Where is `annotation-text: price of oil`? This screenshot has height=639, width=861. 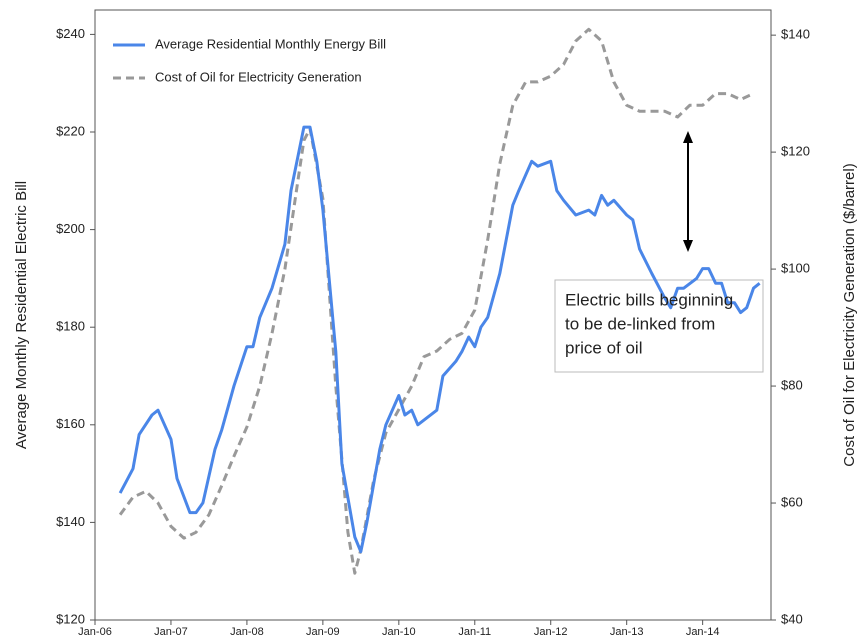
annotation-text: price of oil is located at coordinates (603, 347).